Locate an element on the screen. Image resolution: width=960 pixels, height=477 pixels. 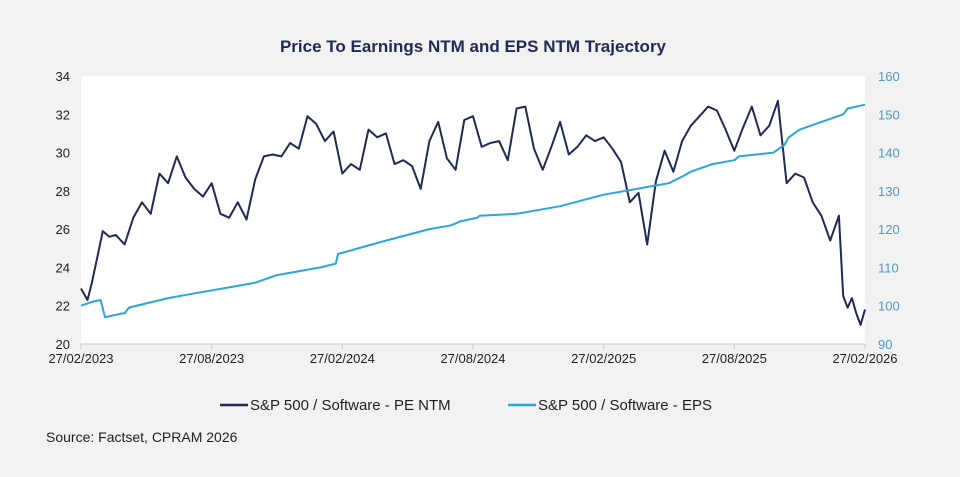
legend-label: S&P 500 / Software - PE NTM is located at coordinates (350, 405).